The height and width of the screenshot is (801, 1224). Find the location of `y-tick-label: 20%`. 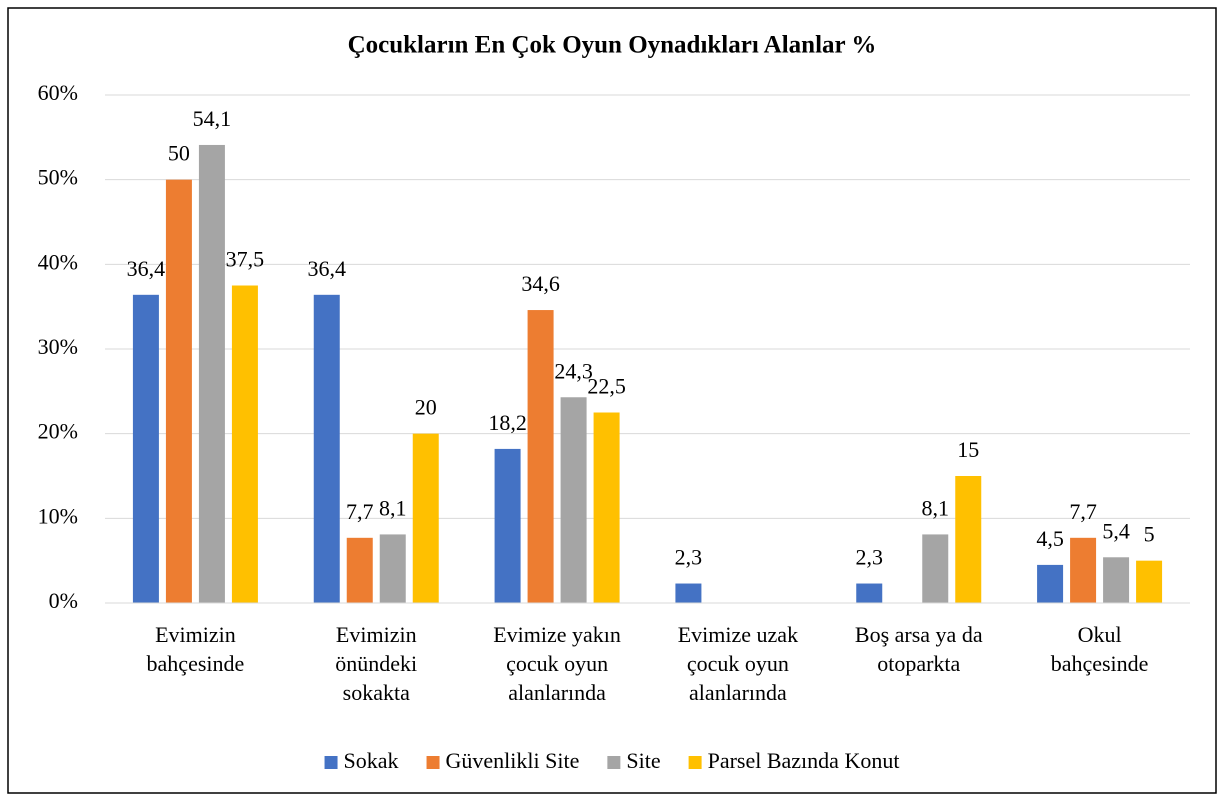

y-tick-label: 20% is located at coordinates (58, 431).